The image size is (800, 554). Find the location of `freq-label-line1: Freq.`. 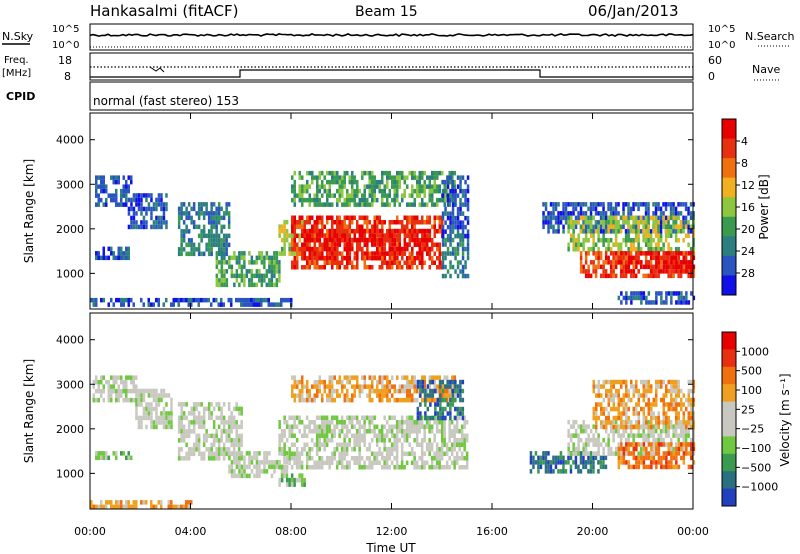

freq-label-line1: Freq. is located at coordinates (16, 60).